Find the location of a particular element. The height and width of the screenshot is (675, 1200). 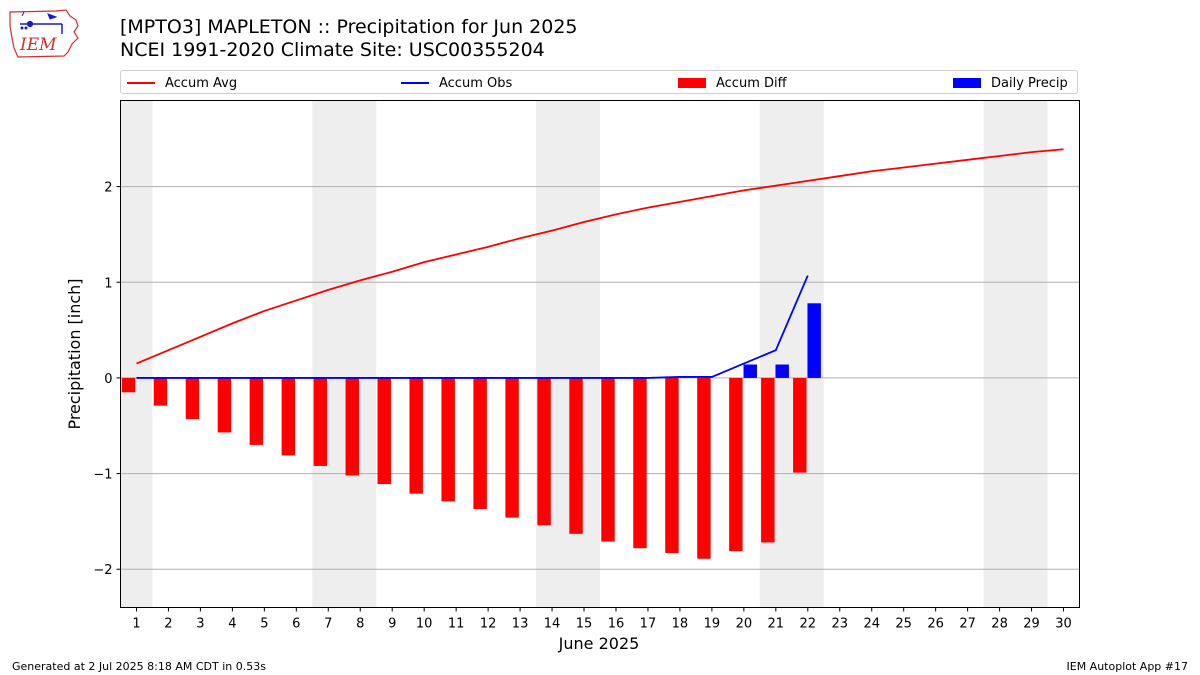

legend-item-daily-precip: Daily Precip is located at coordinates (1010, 83).